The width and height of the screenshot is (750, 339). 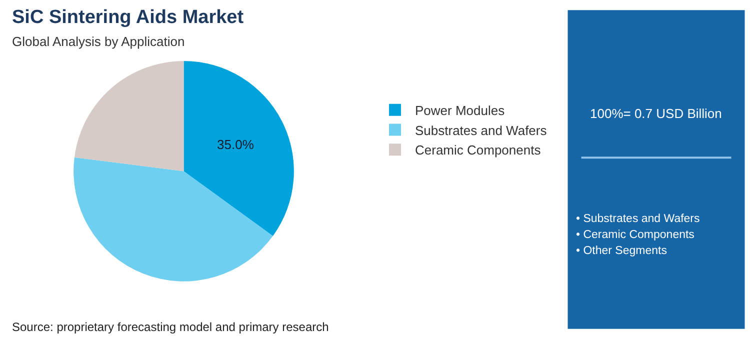 What do you see at coordinates (235, 144) in the screenshot?
I see `data-label: 35.0%` at bounding box center [235, 144].